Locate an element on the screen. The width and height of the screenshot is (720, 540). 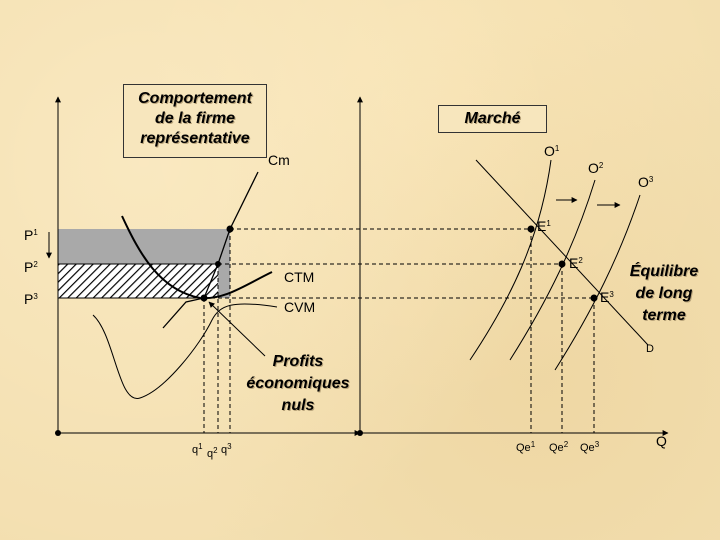
equilibrium-label-e1: E1 is located at coordinates (544, 226).